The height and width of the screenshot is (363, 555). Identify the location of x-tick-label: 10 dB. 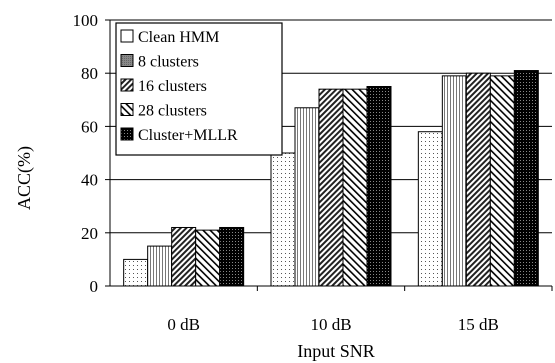
(330, 324).